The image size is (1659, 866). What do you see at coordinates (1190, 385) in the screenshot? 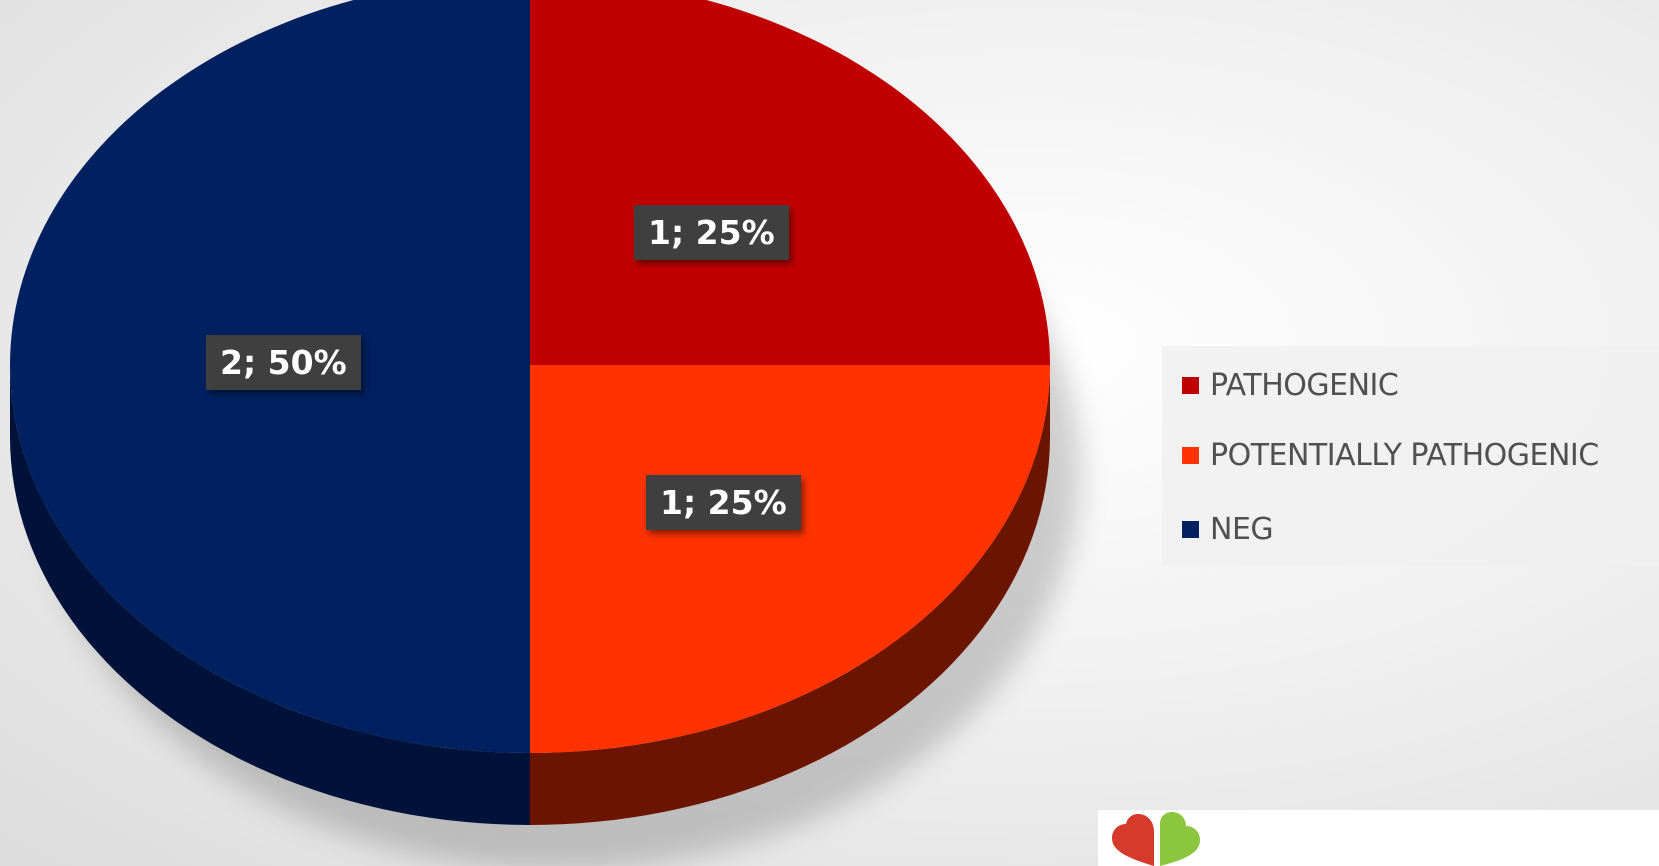
I see `legend-swatch-pathogenic` at bounding box center [1190, 385].